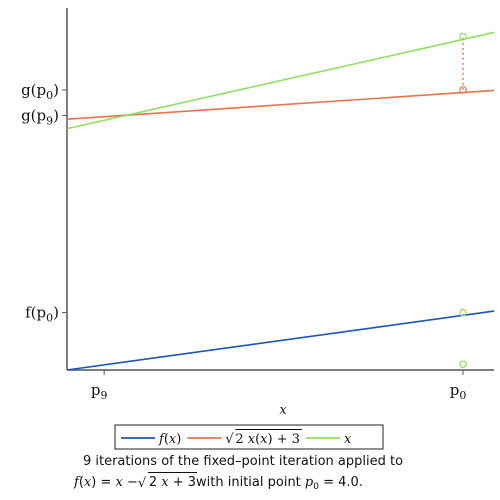 Image resolution: width=500 pixels, height=500 pixels. Describe the element at coordinates (40, 91) in the screenshot. I see `y-tick-label-2: g(p0)` at that location.